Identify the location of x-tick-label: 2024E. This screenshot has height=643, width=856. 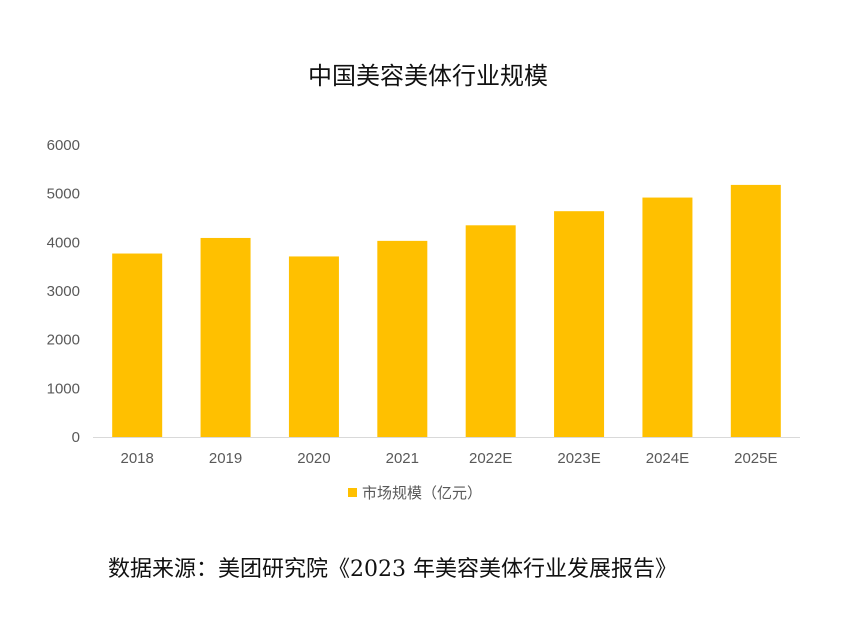
(667, 458).